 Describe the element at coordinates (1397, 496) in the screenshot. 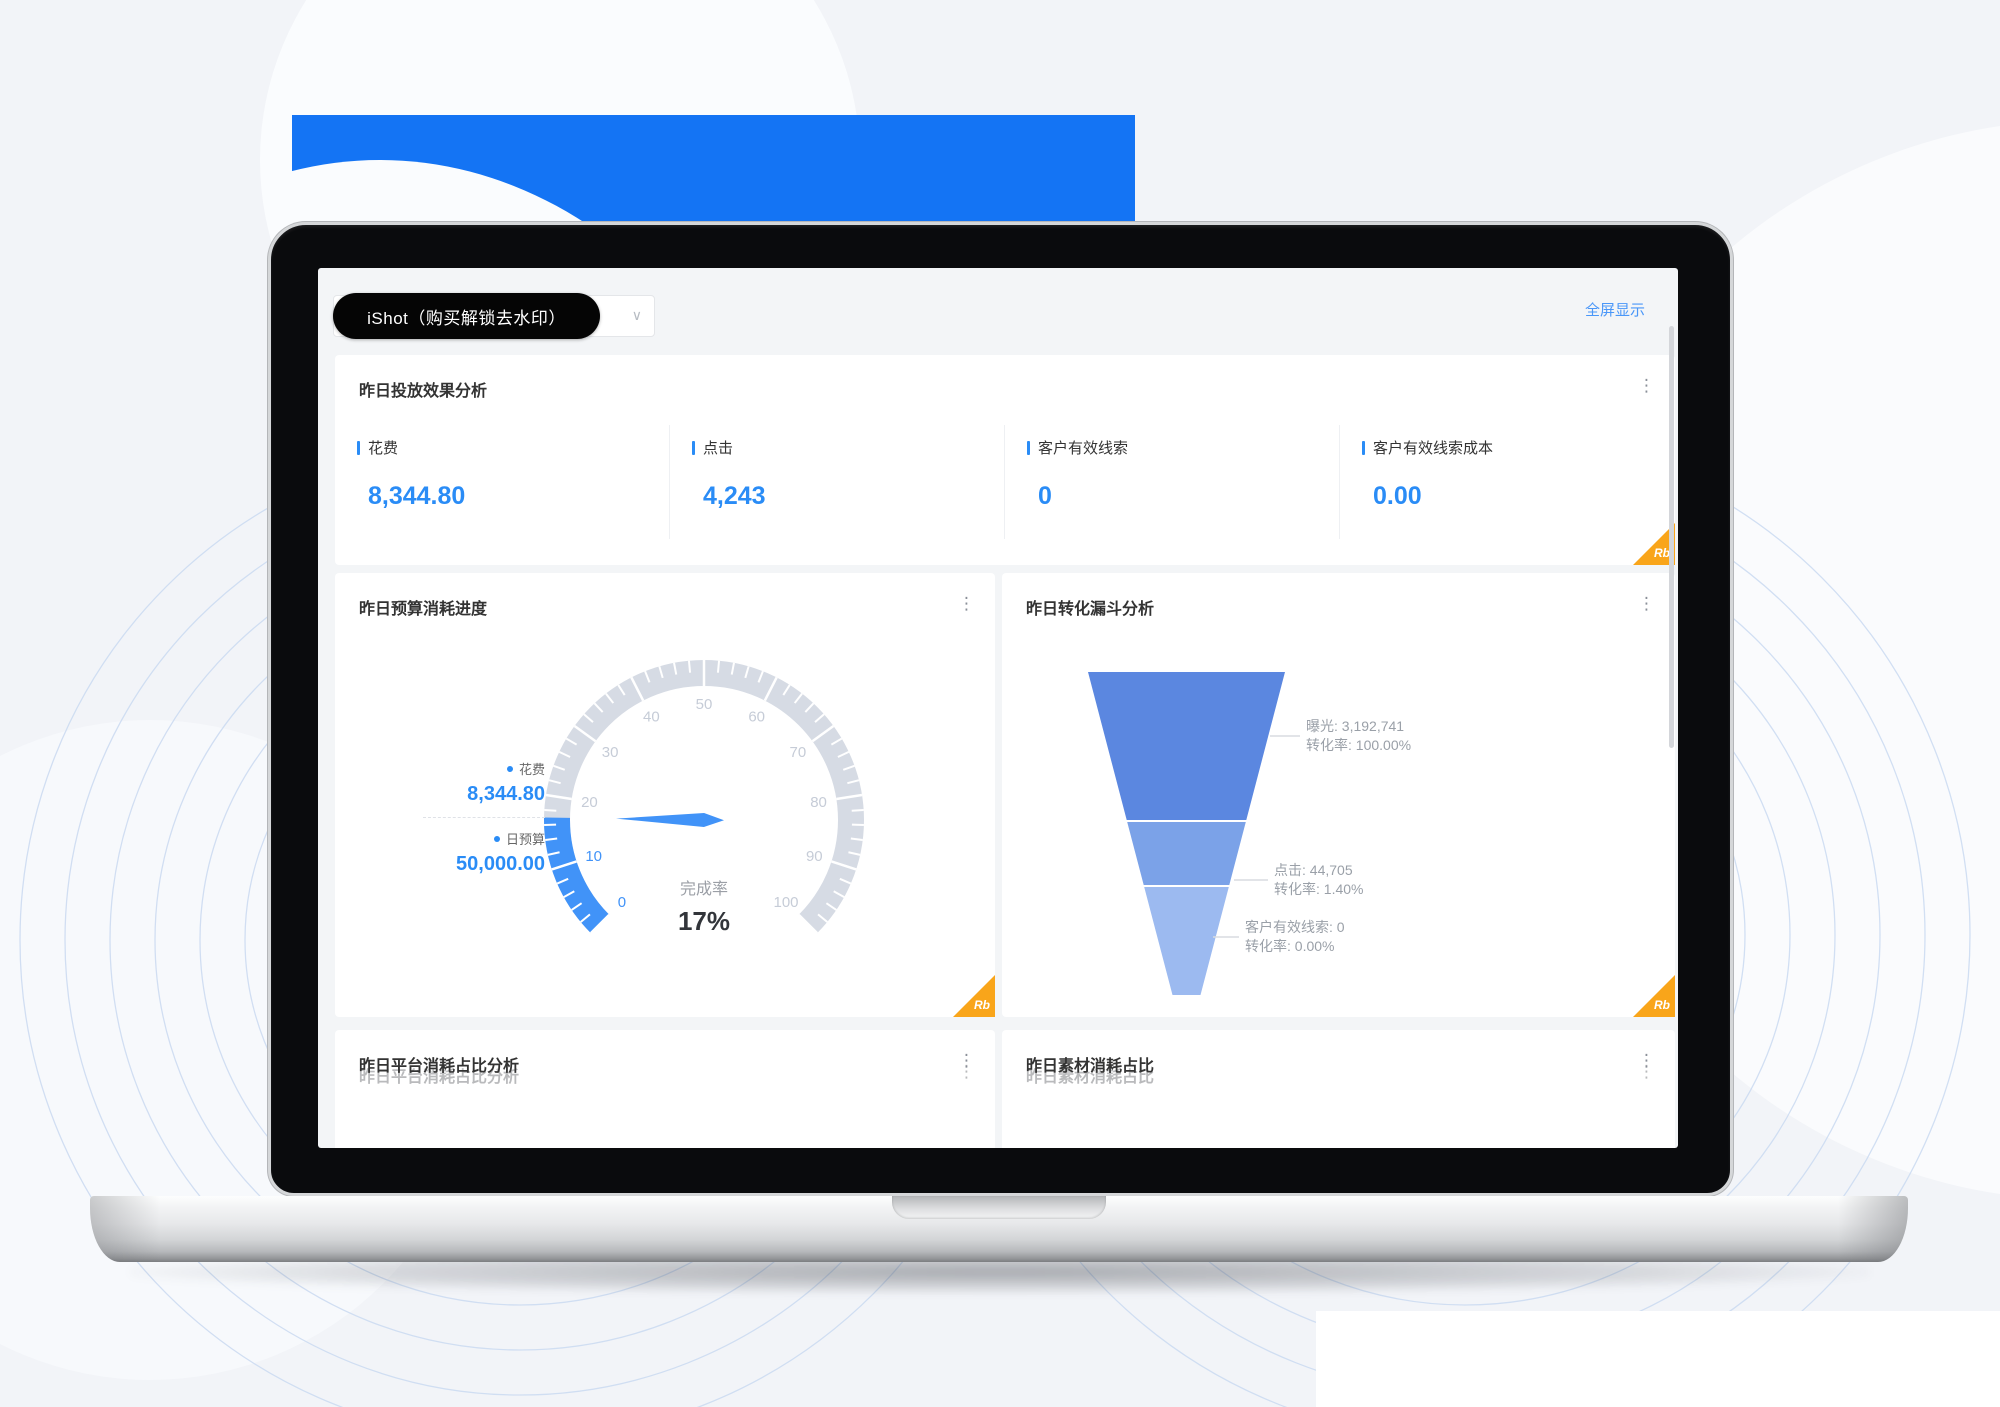

I see `metric-value: 0.00` at that location.